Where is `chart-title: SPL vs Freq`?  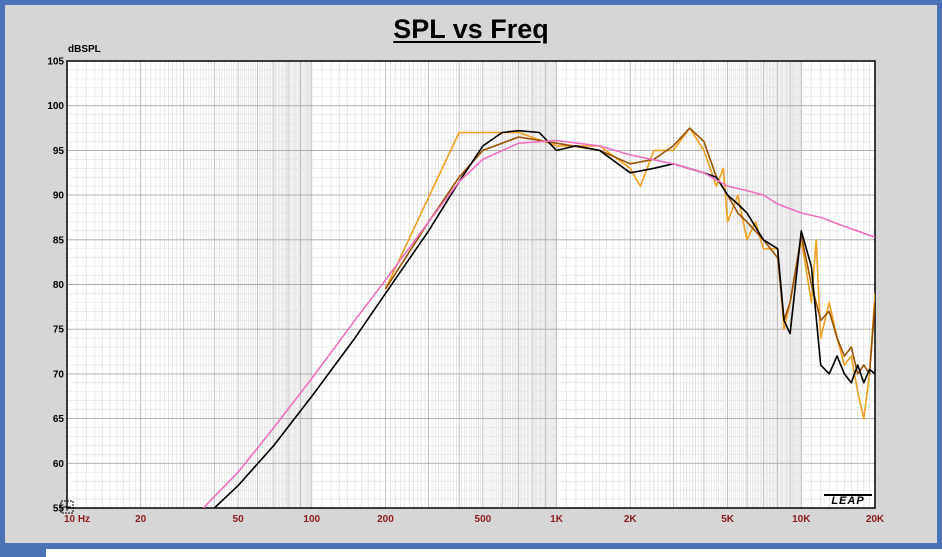 chart-title: SPL vs Freq is located at coordinates (471, 29).